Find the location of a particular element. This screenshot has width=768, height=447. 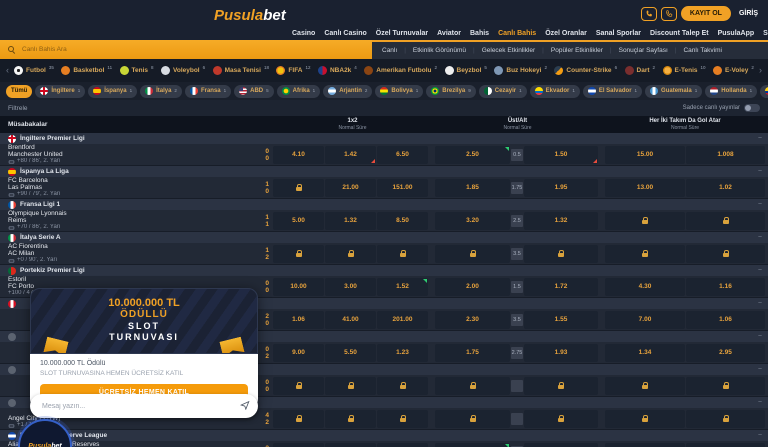

odds-cell: 41.00 is located at coordinates (350, 319).